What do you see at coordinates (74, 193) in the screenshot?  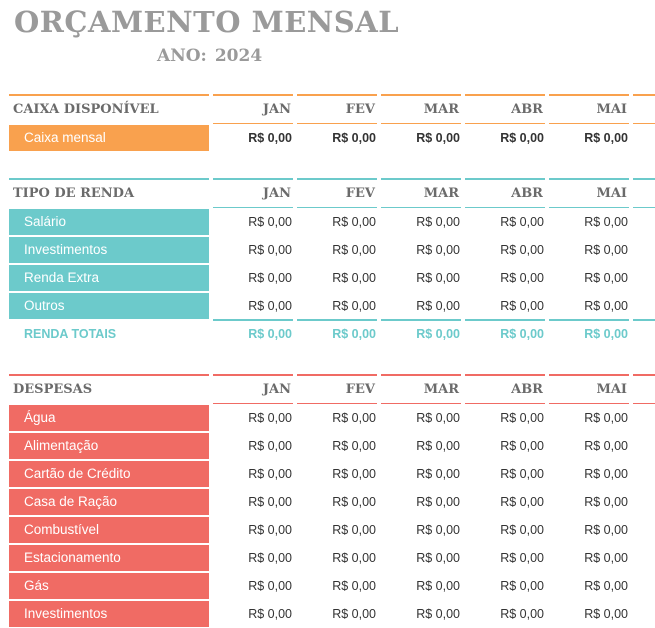 I see `section-title: TIPO DE RENDA` at bounding box center [74, 193].